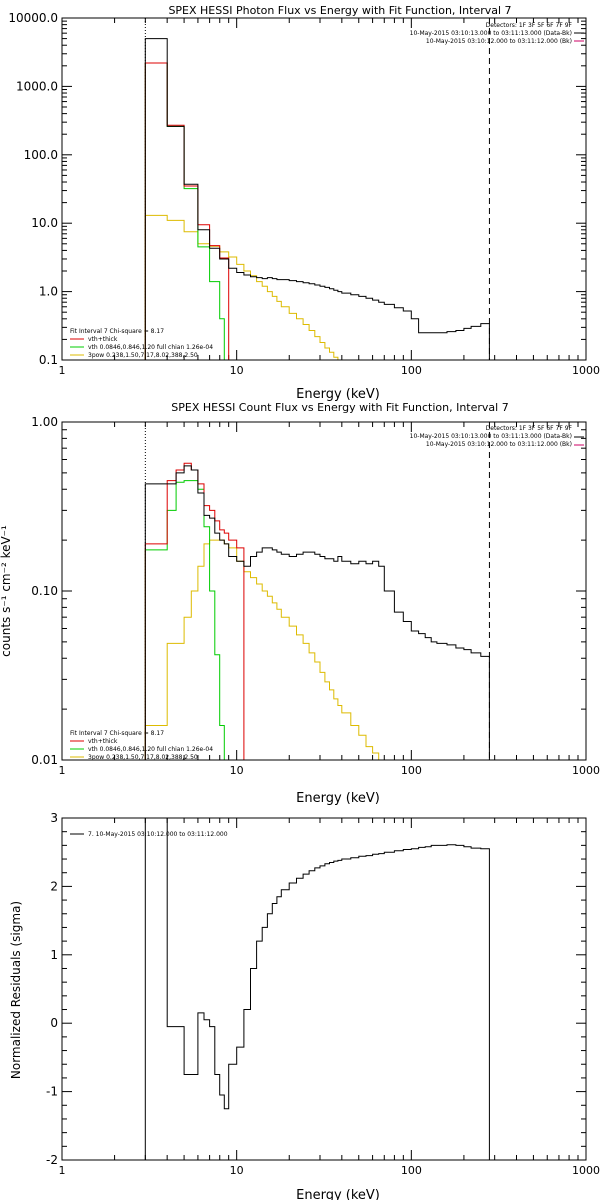  What do you see at coordinates (54, 1023) in the screenshot?
I see `y-tick-label: 0` at bounding box center [54, 1023].